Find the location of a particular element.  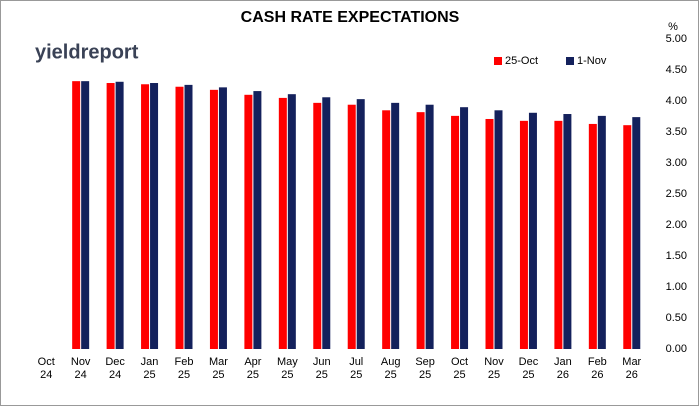

x-tick-label: Nov 24 is located at coordinates (80, 368).